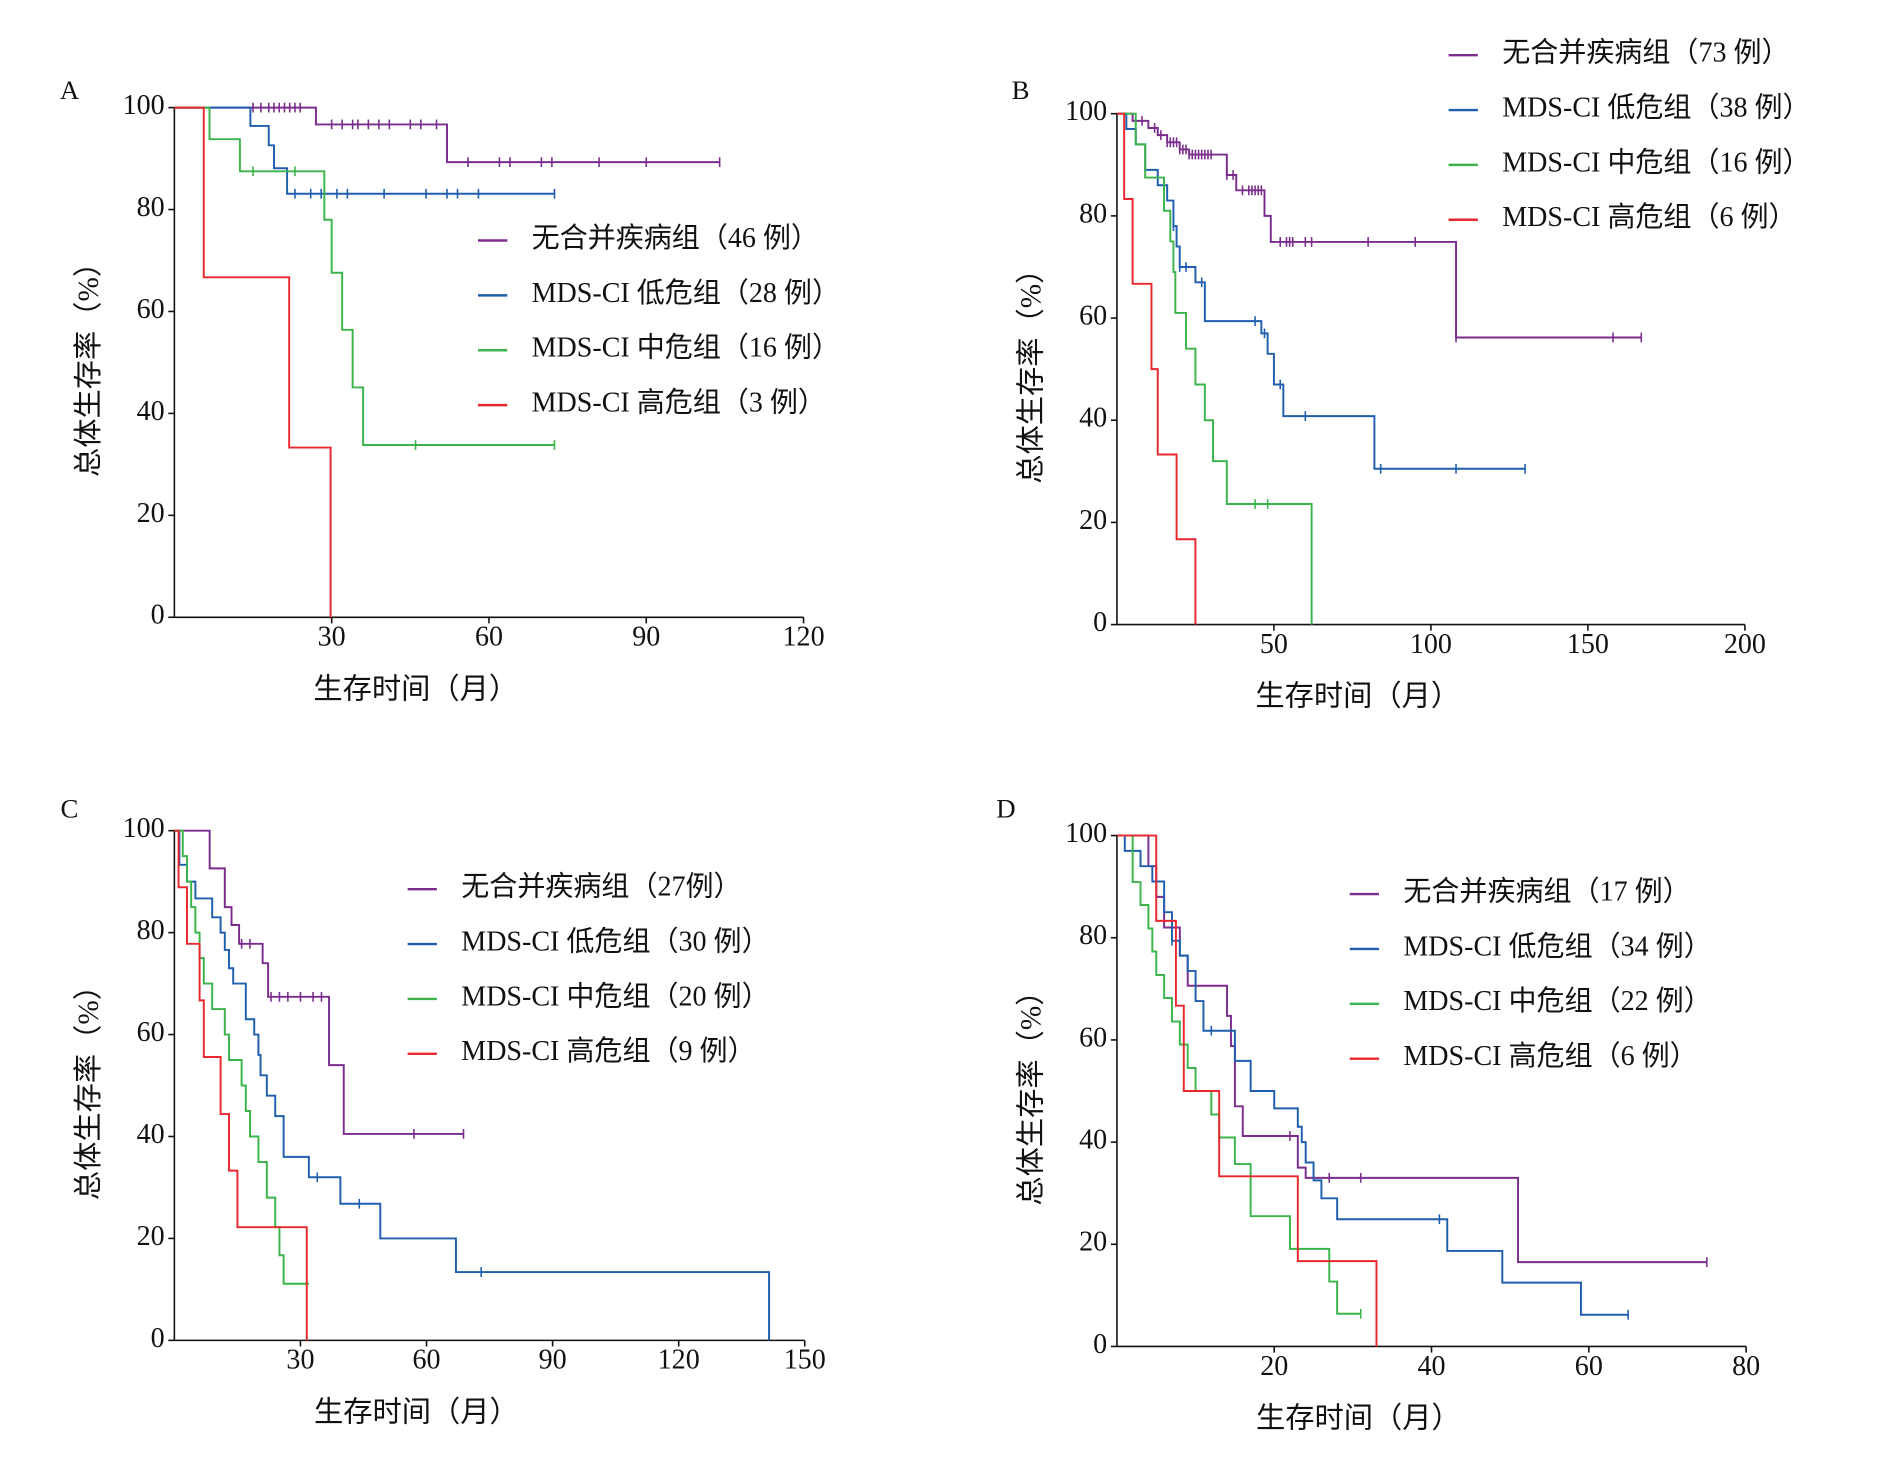 This screenshot has height=1476, width=1890. Describe the element at coordinates (1656, 107) in the screenshot. I see `legend-label: MDS-CI 低危组（38 例）` at that location.